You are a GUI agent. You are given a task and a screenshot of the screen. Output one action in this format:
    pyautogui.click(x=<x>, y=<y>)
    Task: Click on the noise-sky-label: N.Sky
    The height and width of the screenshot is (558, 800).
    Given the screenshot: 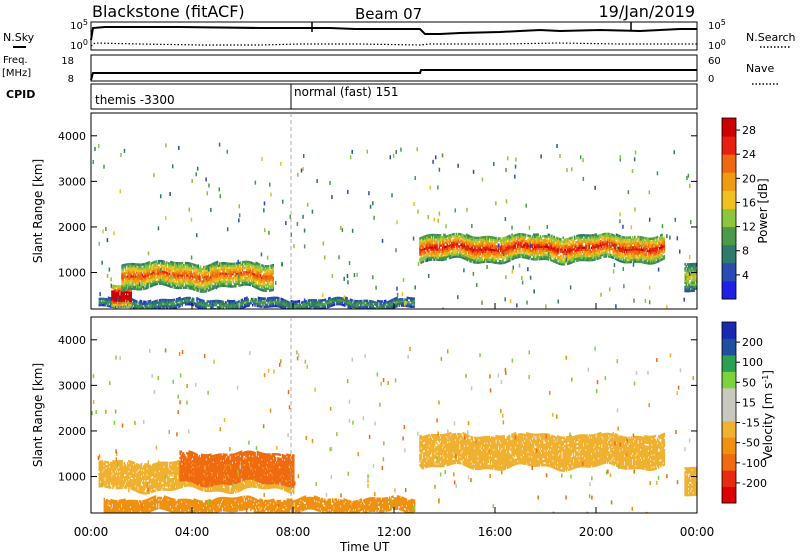 What is the action you would take?
    pyautogui.click(x=19, y=37)
    